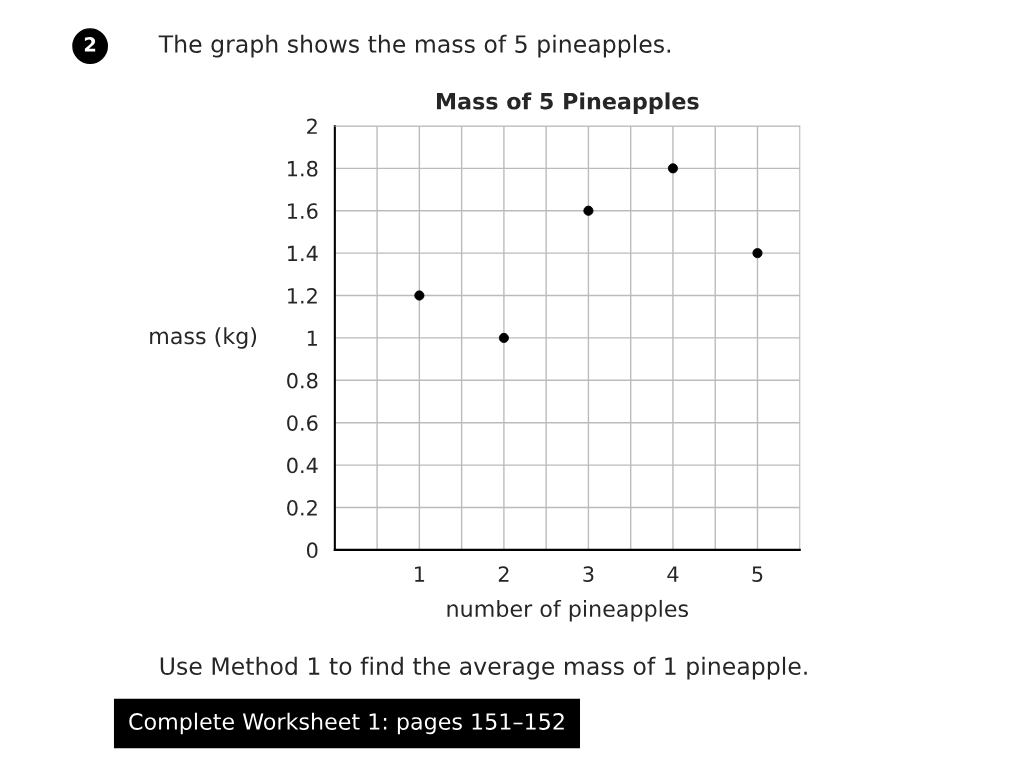 The width and height of the screenshot is (1024, 768). I want to click on y-axis-title: mass (kg), so click(203, 338).